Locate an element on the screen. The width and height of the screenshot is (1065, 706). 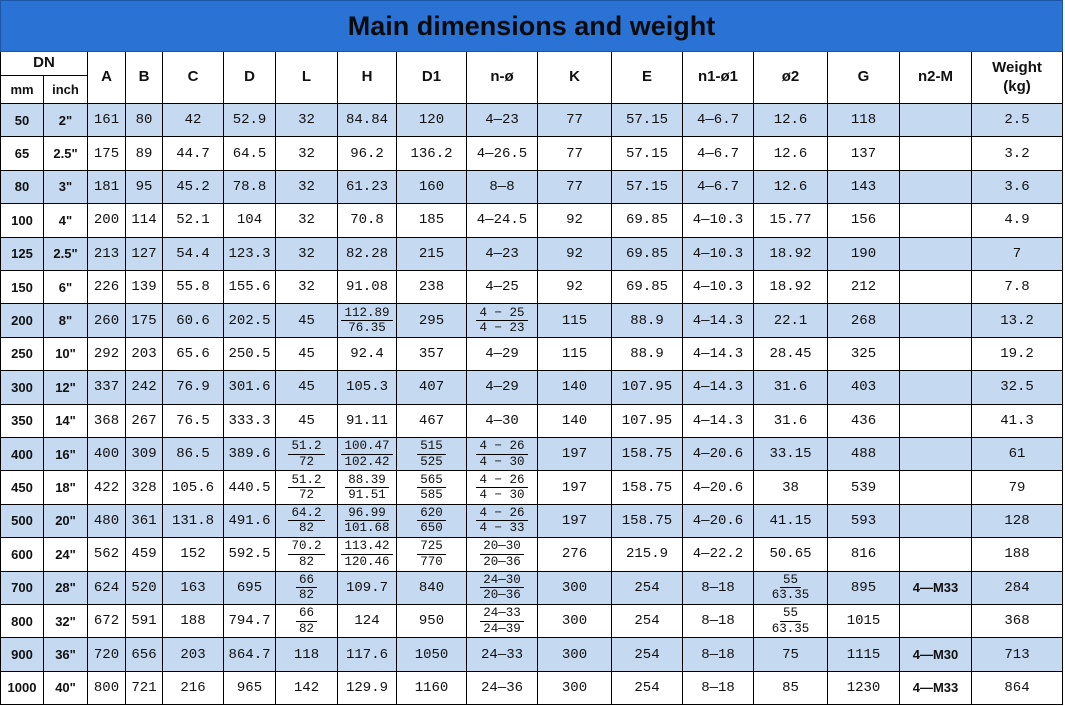
fraction-bottom: 63.35 is located at coordinates (790, 595).